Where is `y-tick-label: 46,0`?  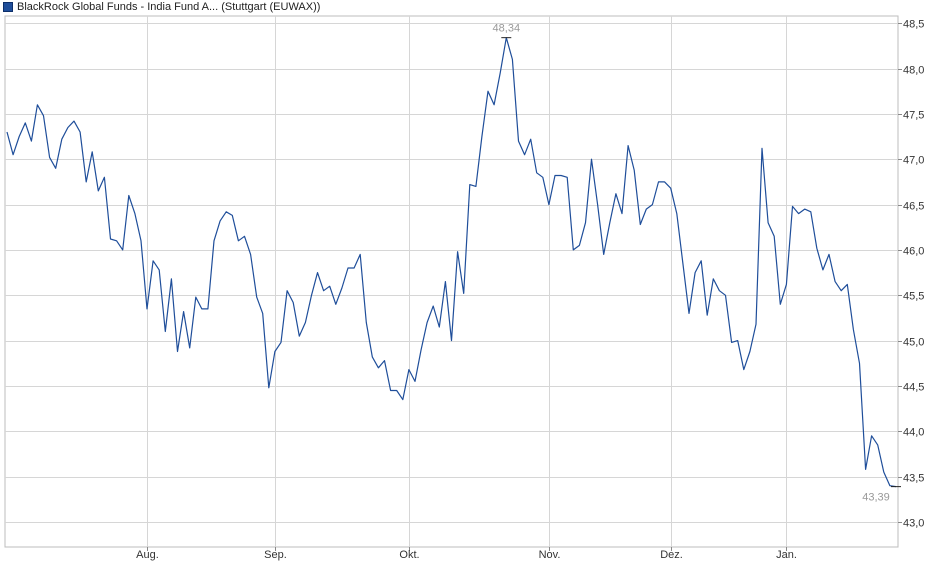
y-tick-label: 46,0 is located at coordinates (913, 252).